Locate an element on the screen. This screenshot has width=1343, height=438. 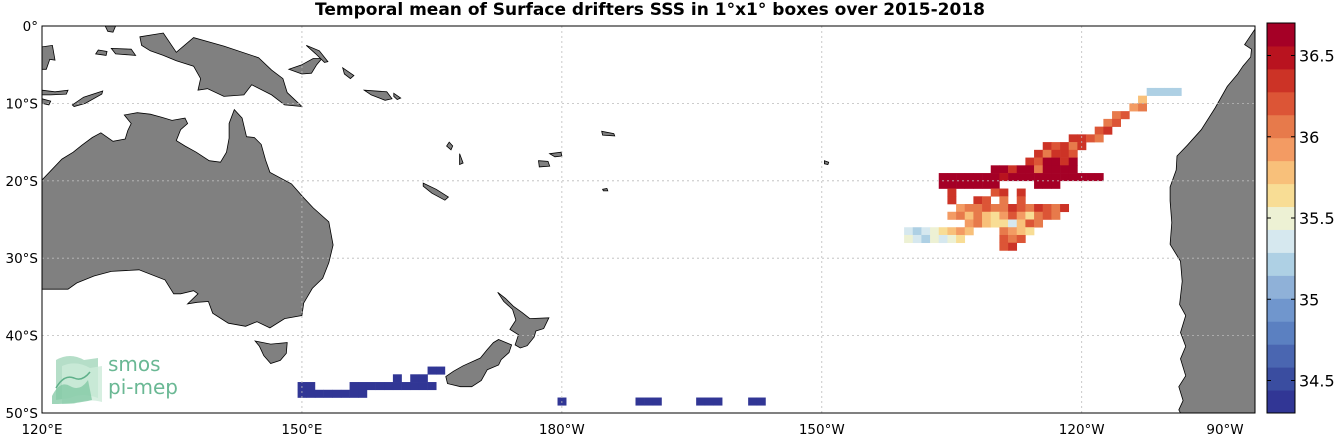
colorbar: 34.5 35 35.5 36 36.5 is located at coordinates (1300, 218).